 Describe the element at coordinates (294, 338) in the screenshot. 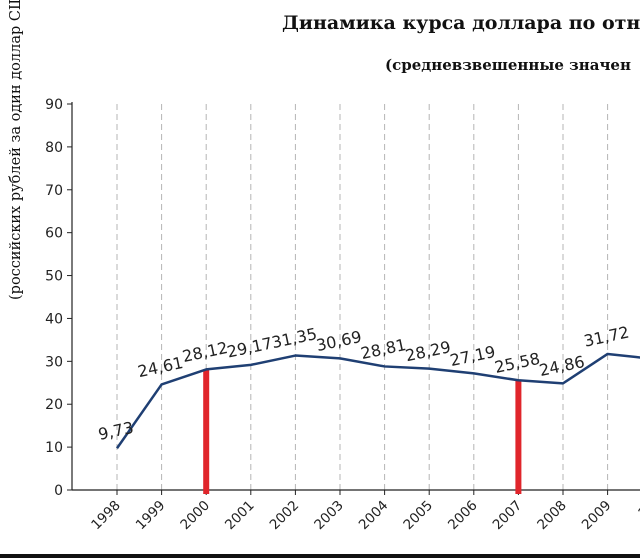

I see `data-label: 31,35` at that location.